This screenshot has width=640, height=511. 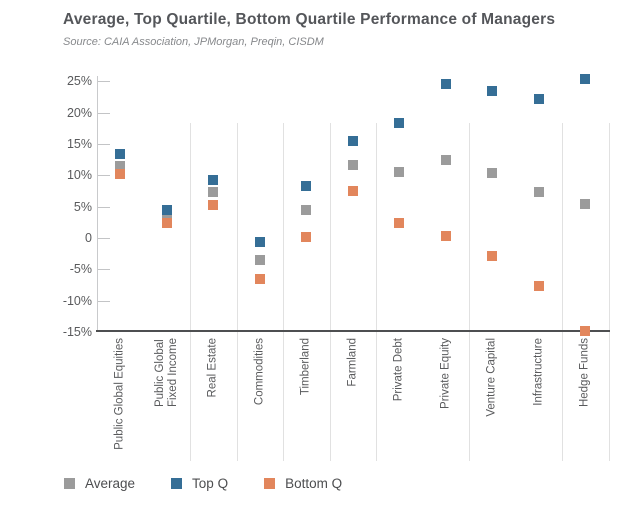 What do you see at coordinates (259, 372) in the screenshot?
I see `category-label: Commodities` at bounding box center [259, 372].